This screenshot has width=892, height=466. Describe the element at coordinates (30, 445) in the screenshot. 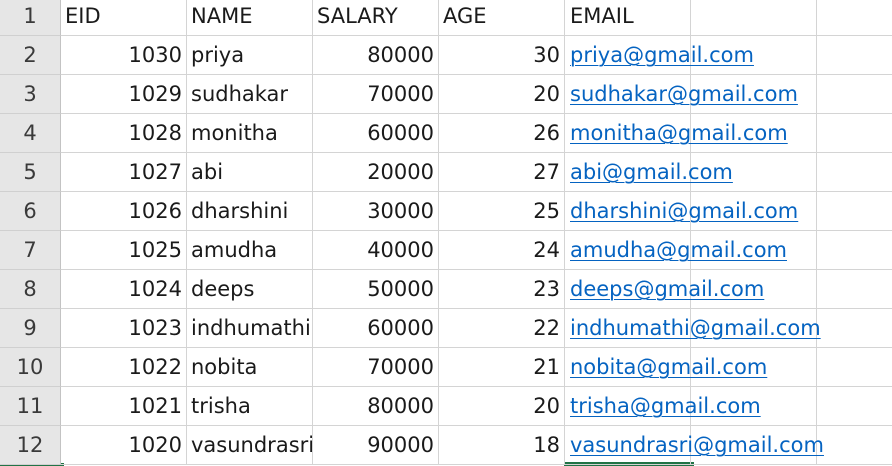

I see `row-number-12: 12` at that location.